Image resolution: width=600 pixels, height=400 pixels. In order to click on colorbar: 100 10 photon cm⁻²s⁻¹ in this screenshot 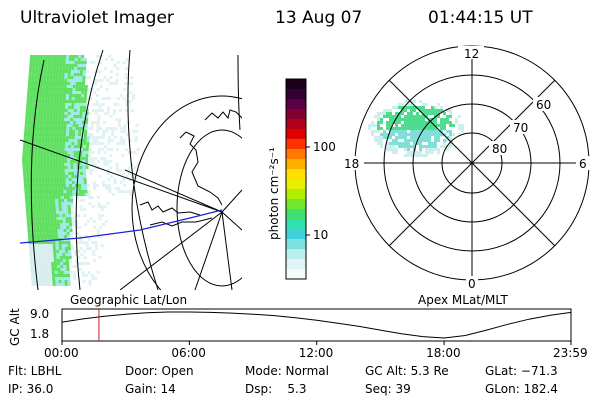, I will do `click(301, 179)`.